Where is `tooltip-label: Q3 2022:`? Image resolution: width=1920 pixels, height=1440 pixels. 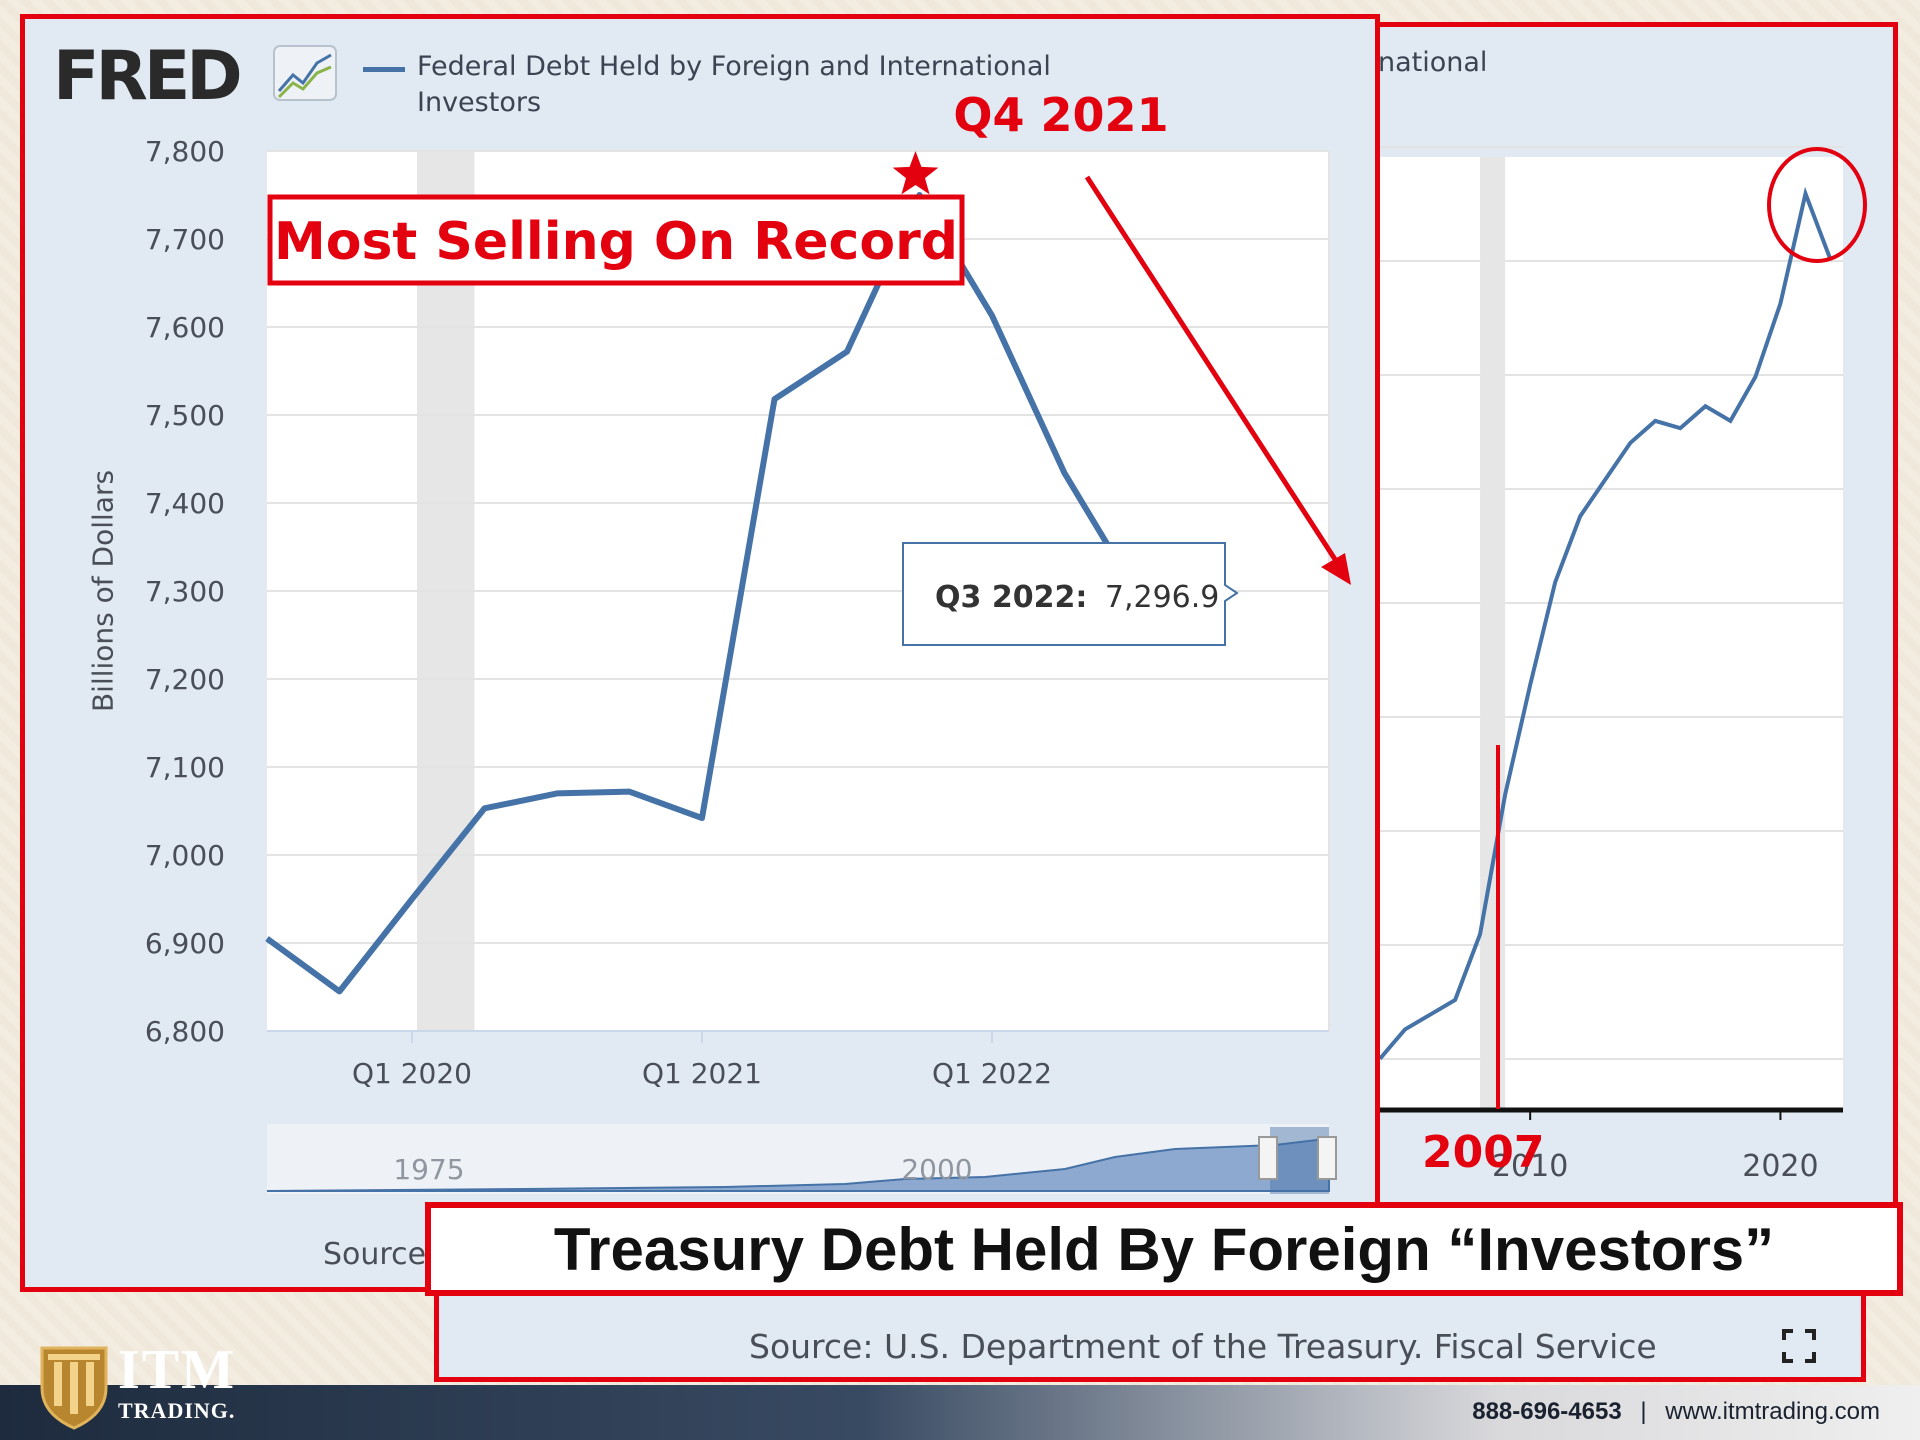 tooltip-label: Q3 2022: is located at coordinates (1011, 597).